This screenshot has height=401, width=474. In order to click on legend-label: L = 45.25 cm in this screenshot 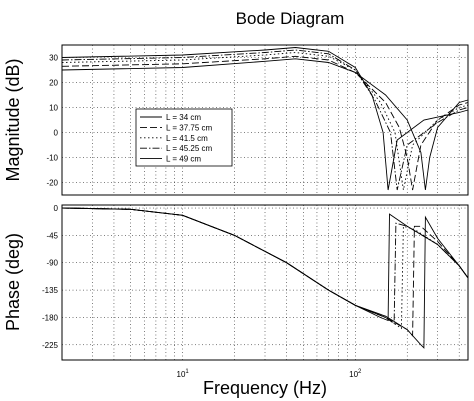, I will do `click(189, 148)`.